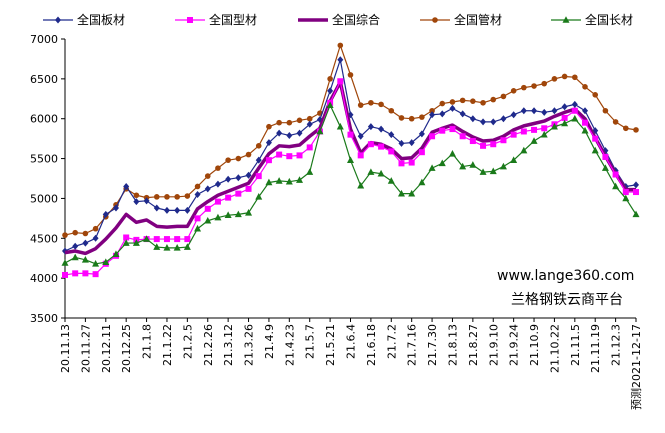 This screenshot has width=665, height=433. What do you see at coordinates (514, 345) in the screenshot?
I see `x-tick-label: 21.9.24` at bounding box center [514, 345].